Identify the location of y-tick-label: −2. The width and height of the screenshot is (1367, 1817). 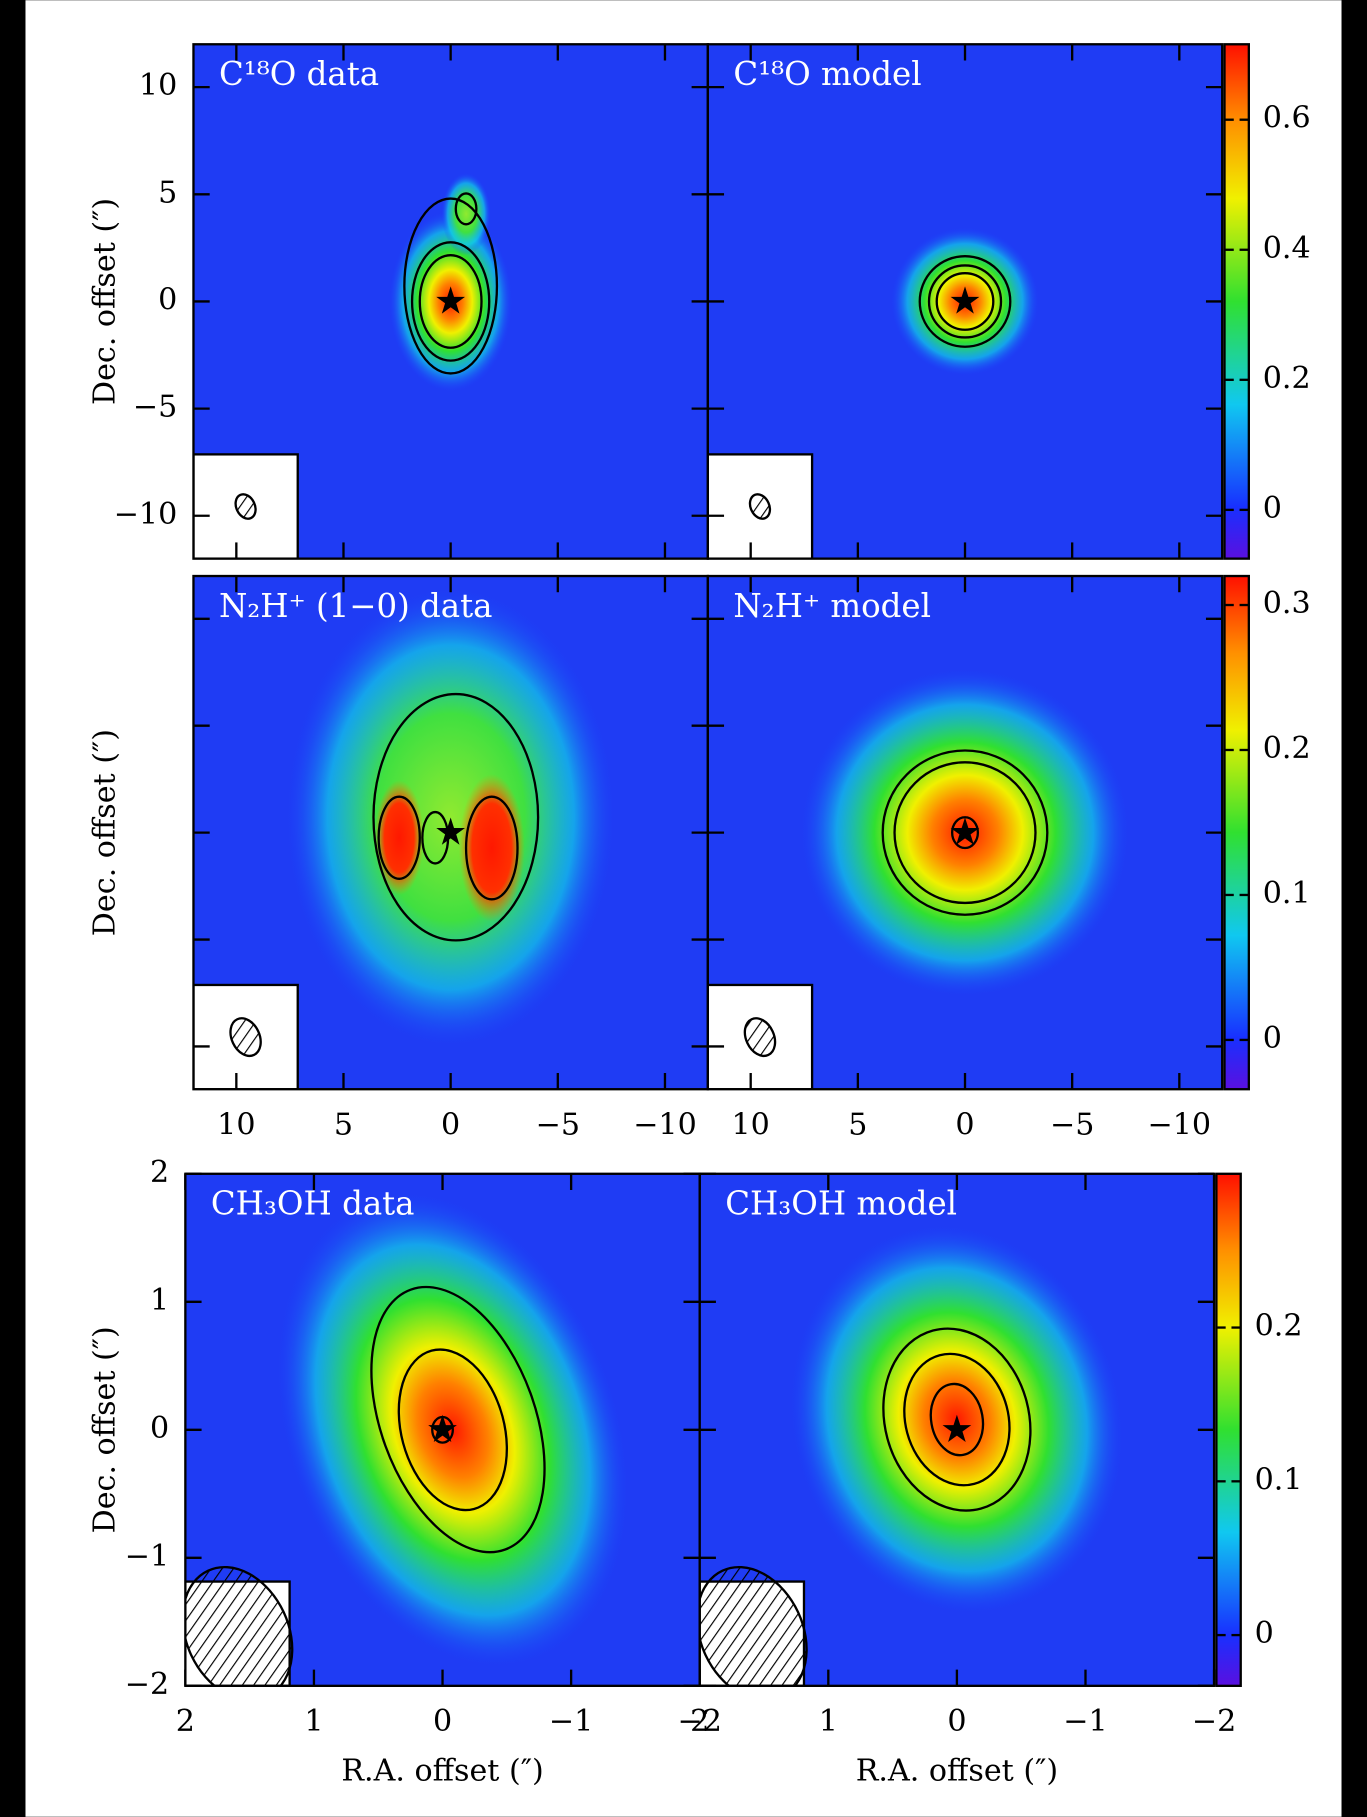
(147, 1684).